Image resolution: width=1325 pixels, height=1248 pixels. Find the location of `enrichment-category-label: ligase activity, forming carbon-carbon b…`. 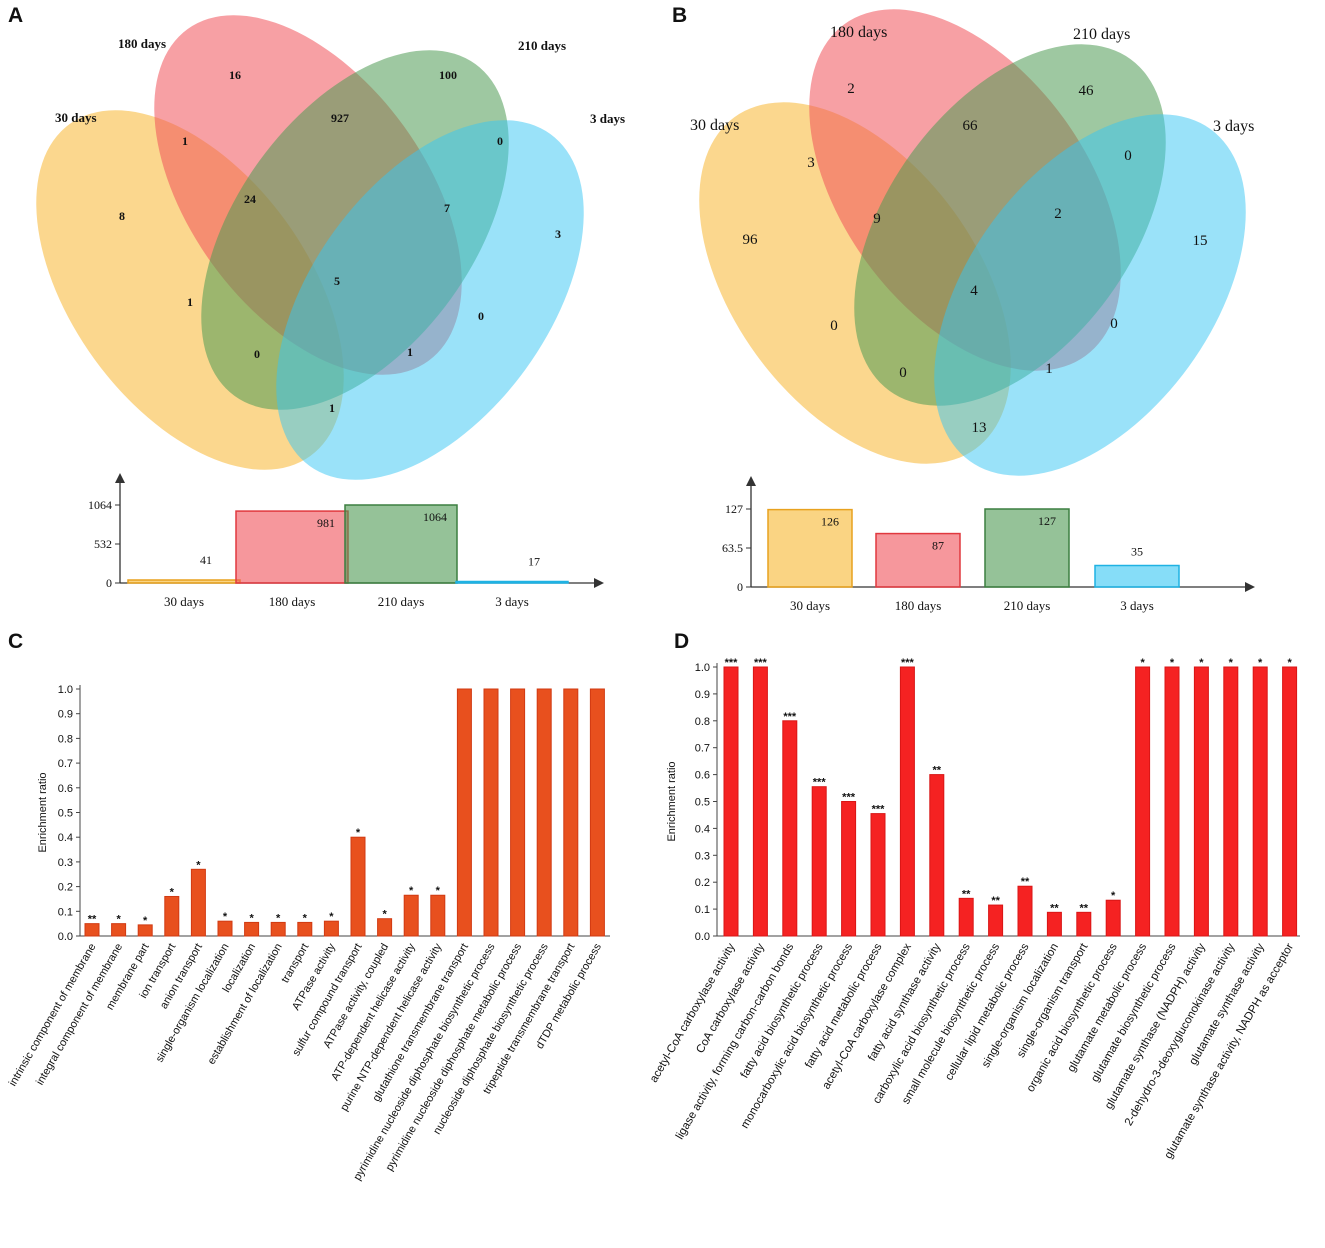

enrichment-category-label: ligase activity, forming carbon-carbon b… is located at coordinates (735, 1041).